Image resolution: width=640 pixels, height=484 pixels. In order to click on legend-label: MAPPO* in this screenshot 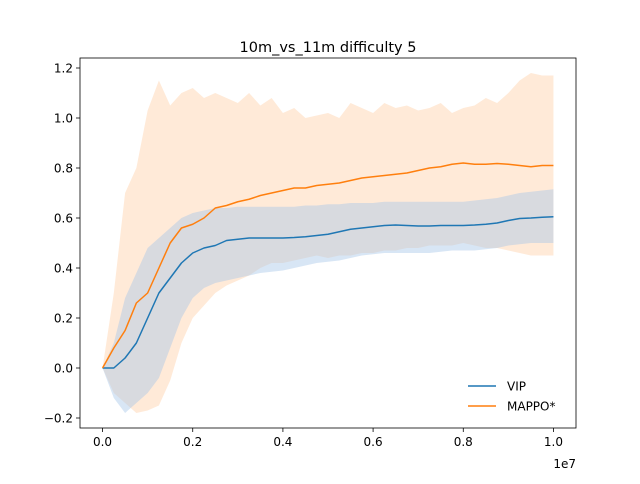, I will do `click(531, 406)`.